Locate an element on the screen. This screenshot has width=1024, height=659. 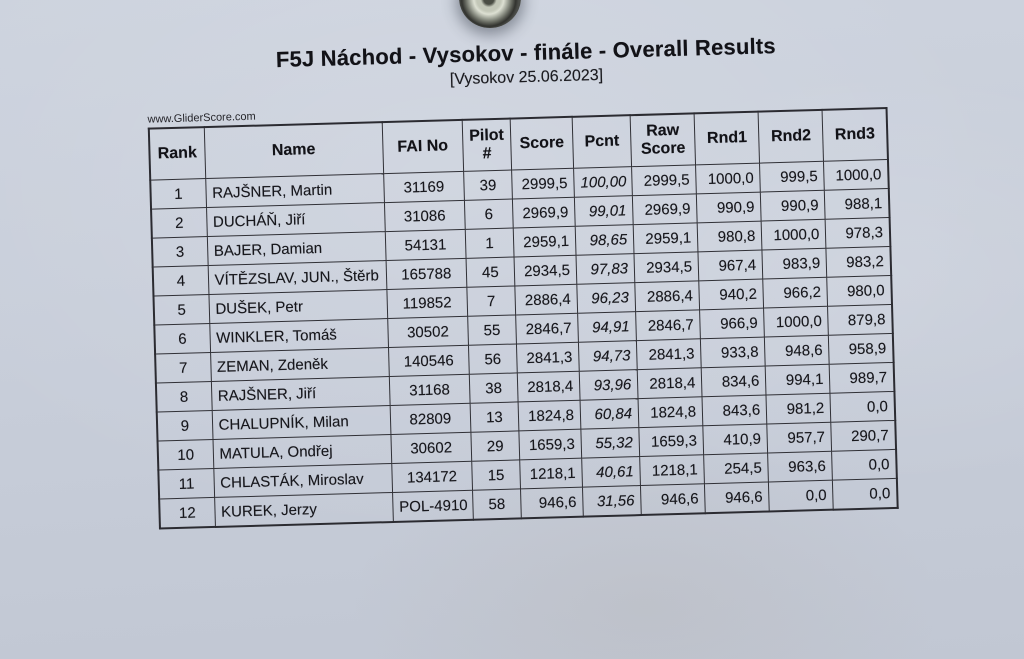
cell-pilot-number: 38 is located at coordinates (494, 388).